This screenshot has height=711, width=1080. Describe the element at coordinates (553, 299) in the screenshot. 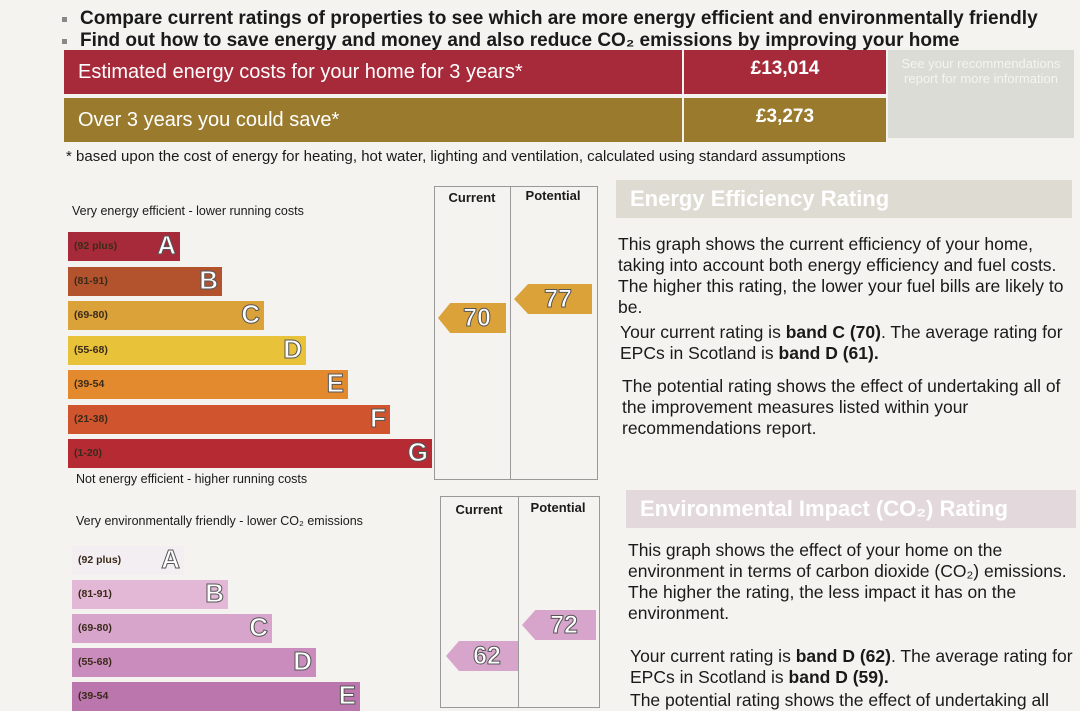

I see `energy-potential-rating: 77` at that location.